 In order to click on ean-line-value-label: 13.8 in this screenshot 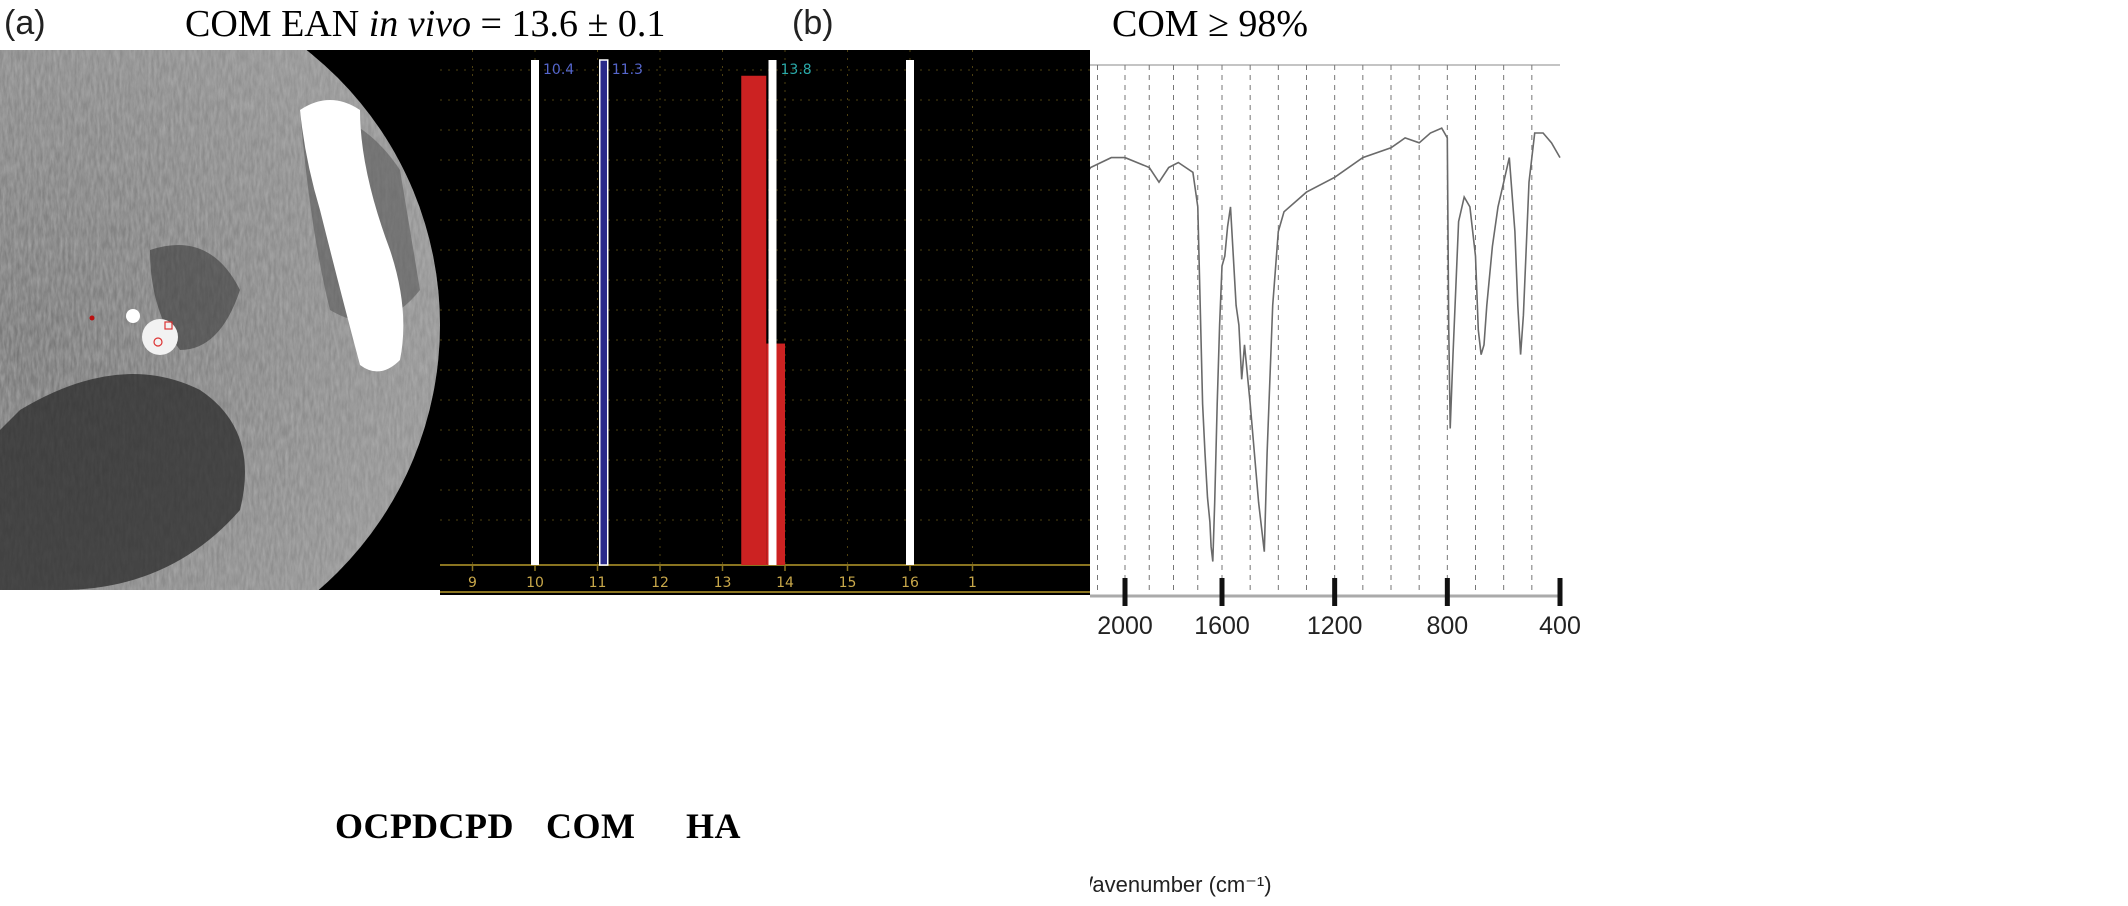, I will do `click(796, 70)`.